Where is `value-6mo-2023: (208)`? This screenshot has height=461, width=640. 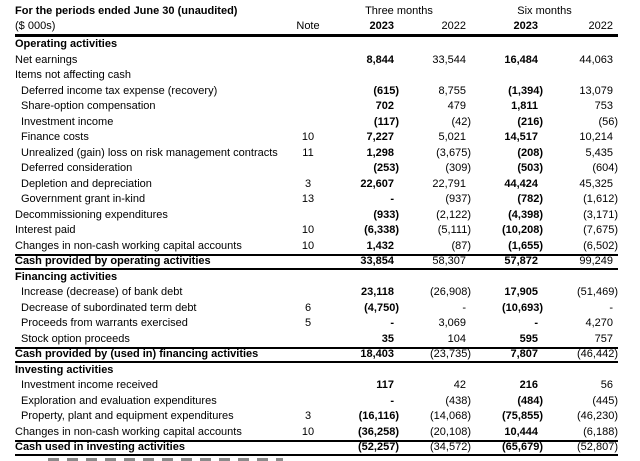 value-6mo-2023: (208) is located at coordinates (530, 152).